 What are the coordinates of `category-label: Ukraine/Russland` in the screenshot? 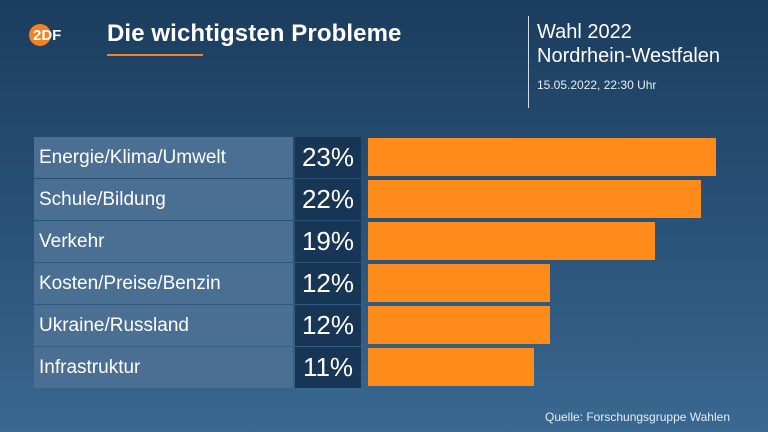 It's located at (163, 325).